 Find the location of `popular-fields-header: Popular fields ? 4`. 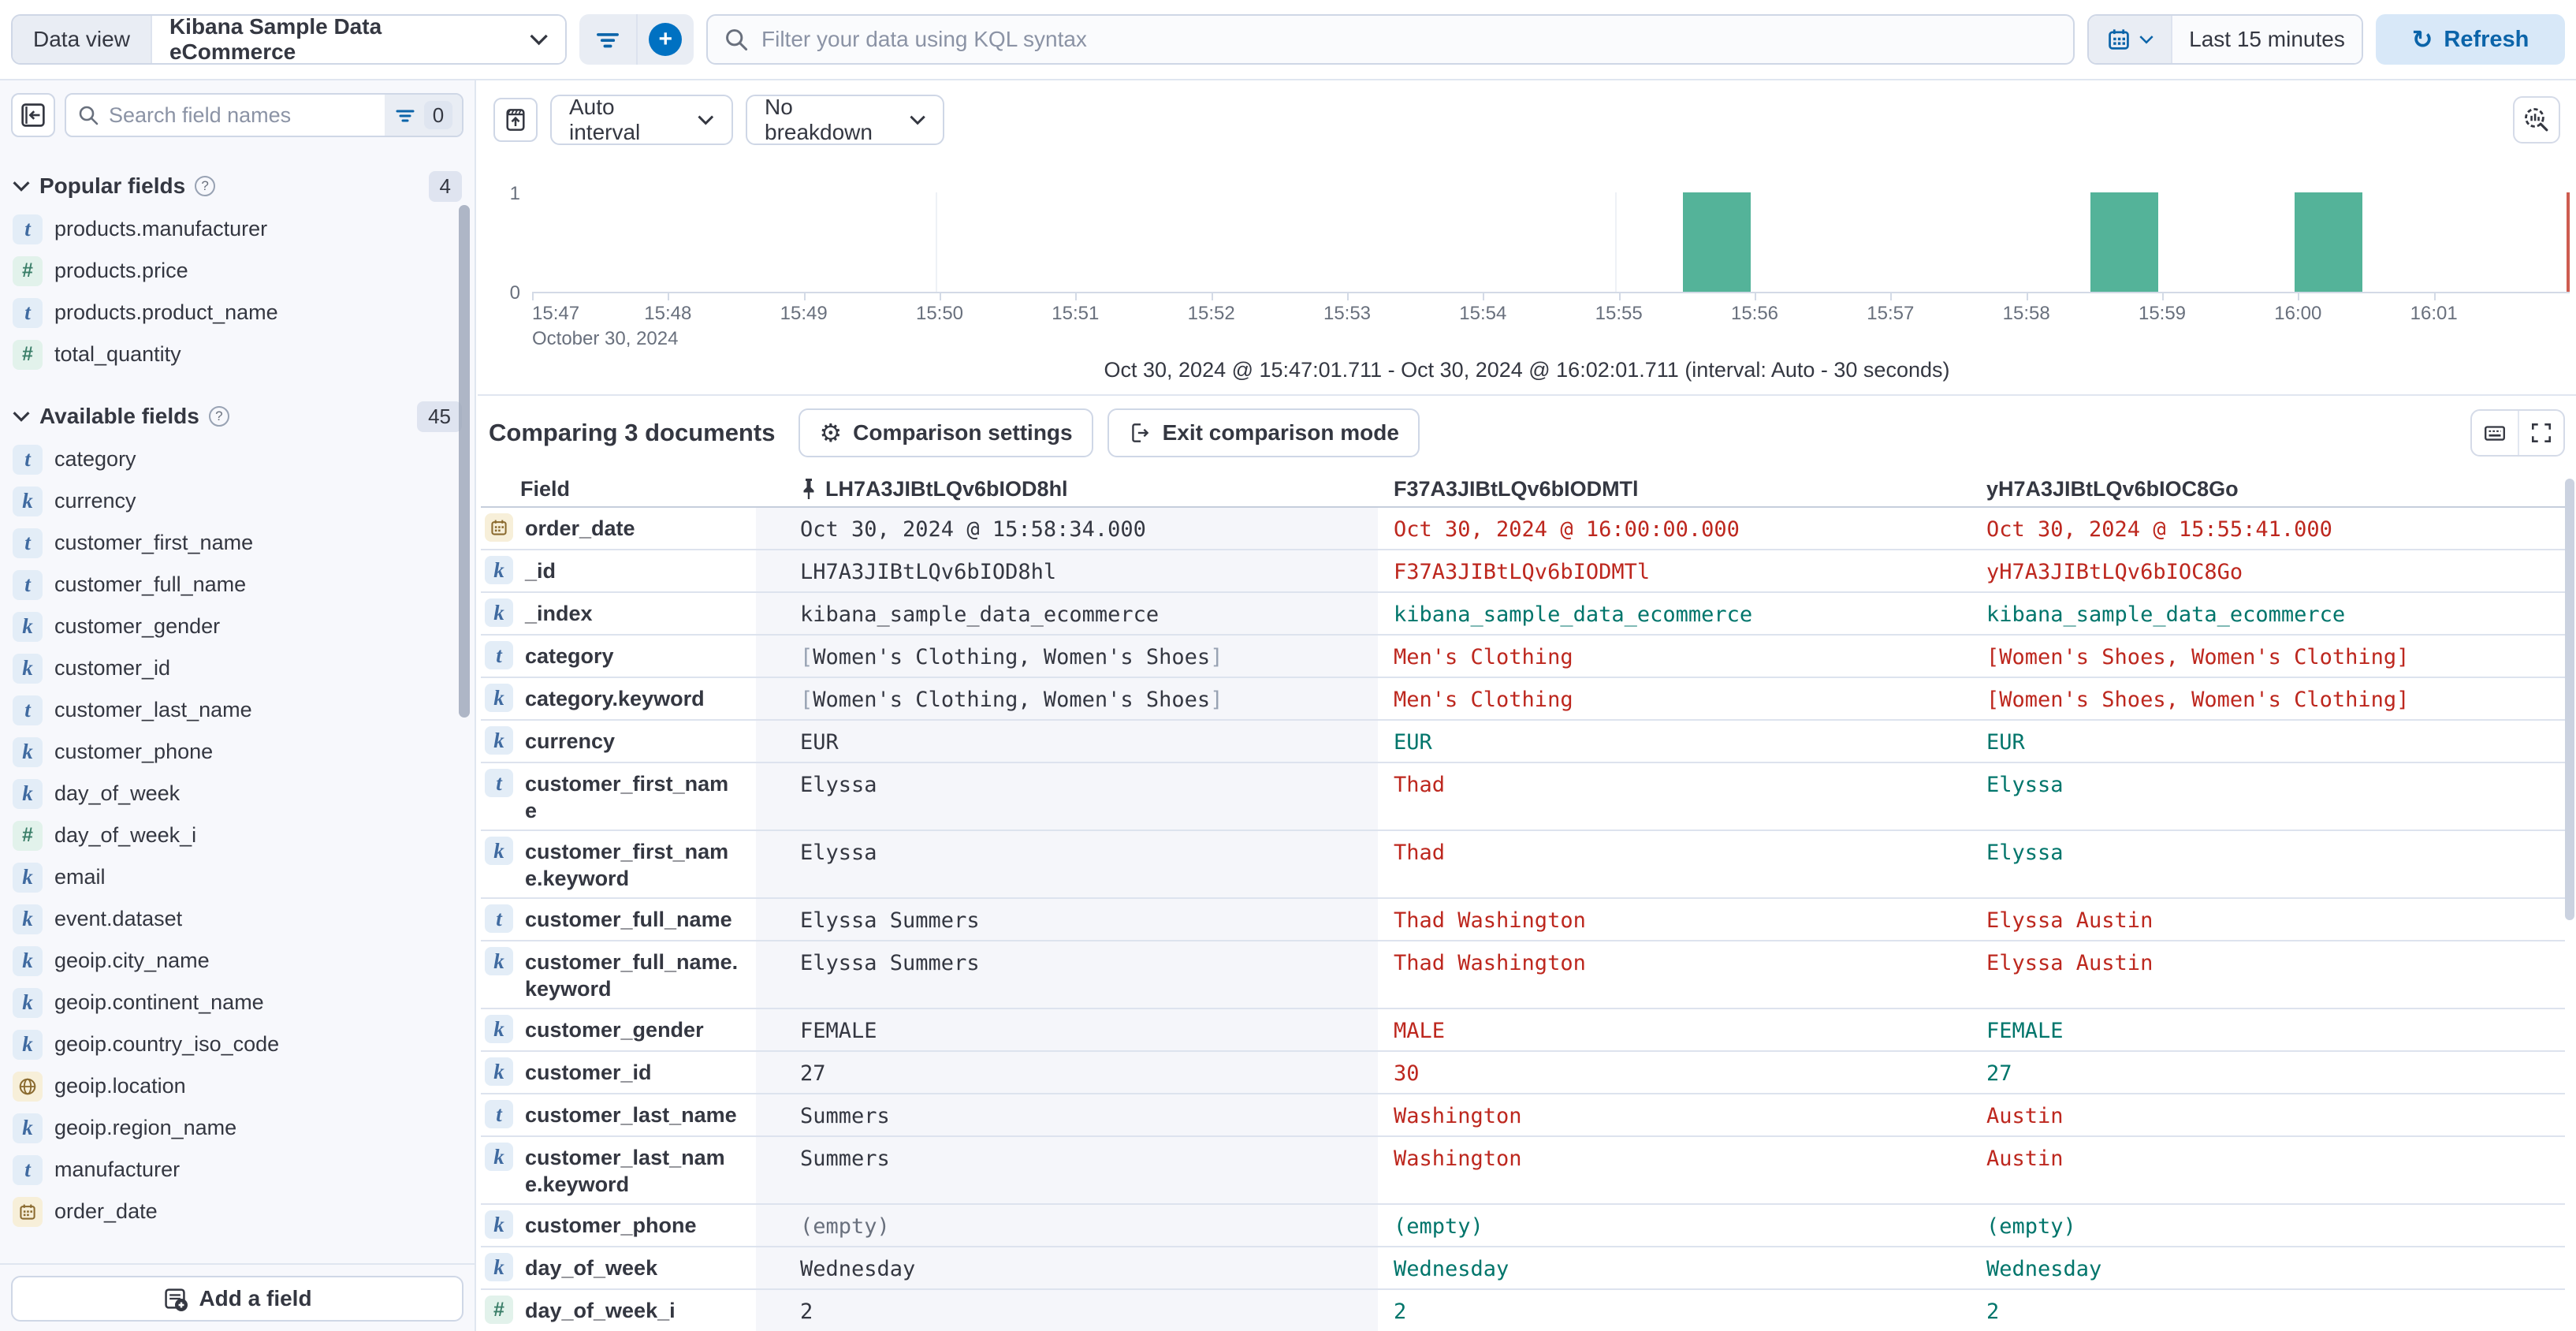

popular-fields-header: Popular fields ? 4 is located at coordinates (237, 186).